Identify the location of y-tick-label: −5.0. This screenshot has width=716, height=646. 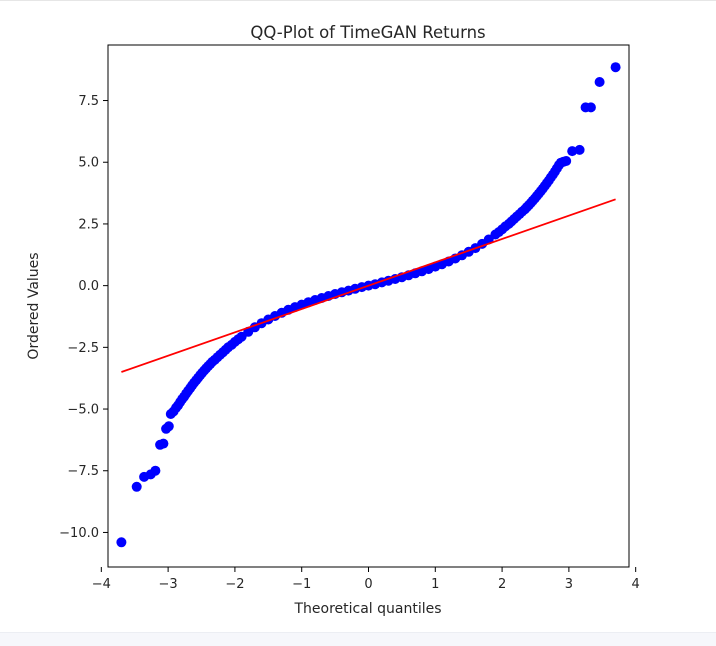
(83, 410).